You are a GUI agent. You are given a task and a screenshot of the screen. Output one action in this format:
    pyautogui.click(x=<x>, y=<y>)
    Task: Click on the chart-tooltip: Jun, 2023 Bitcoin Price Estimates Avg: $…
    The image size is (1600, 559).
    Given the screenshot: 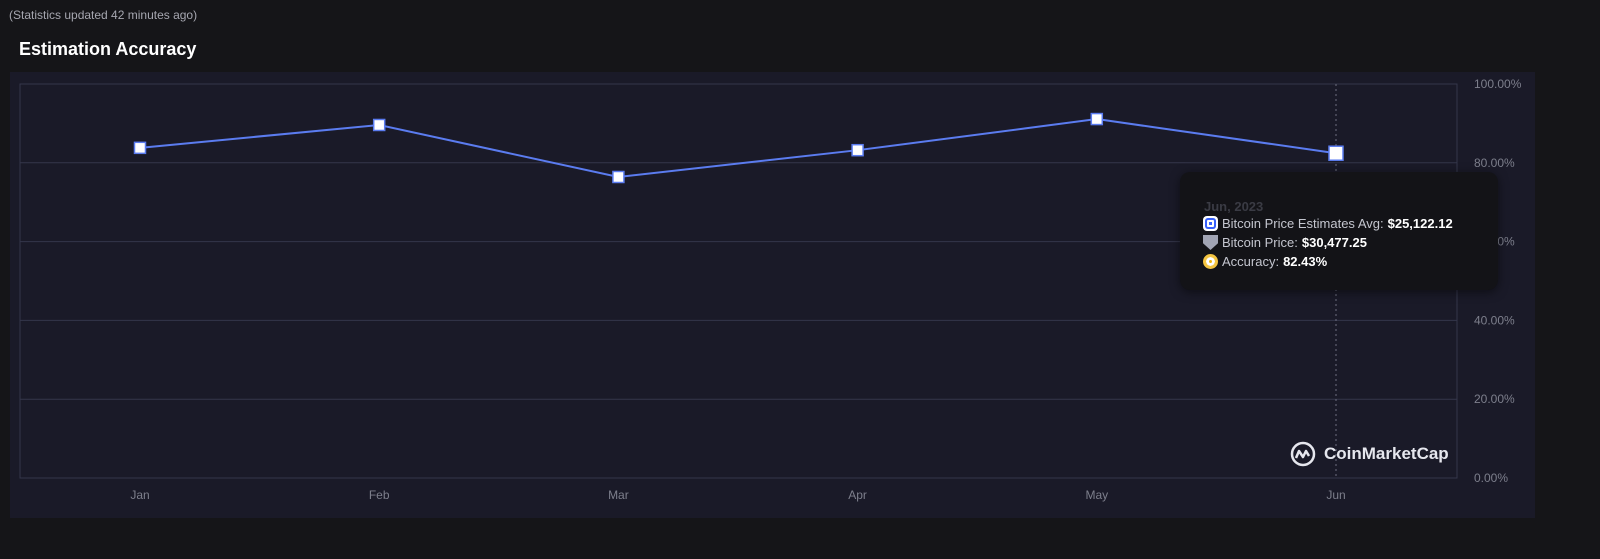 What is the action you would take?
    pyautogui.click(x=1339, y=231)
    